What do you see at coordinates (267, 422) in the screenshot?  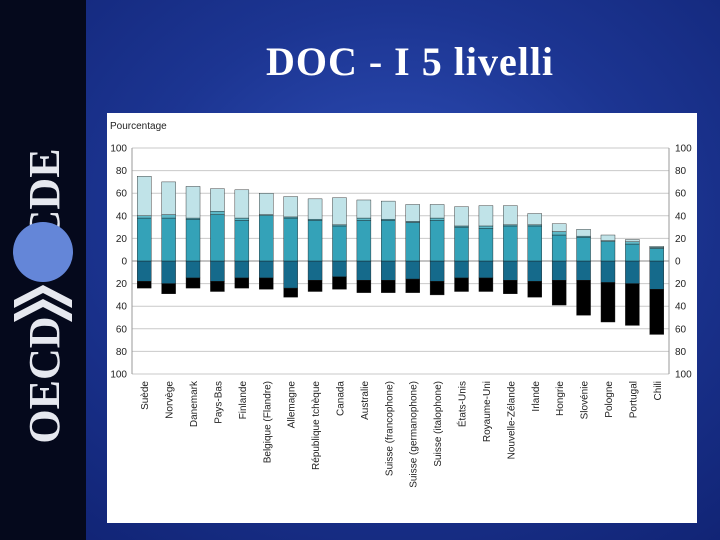 I see `x-tick-label: Belgique (Flandre)` at bounding box center [267, 422].